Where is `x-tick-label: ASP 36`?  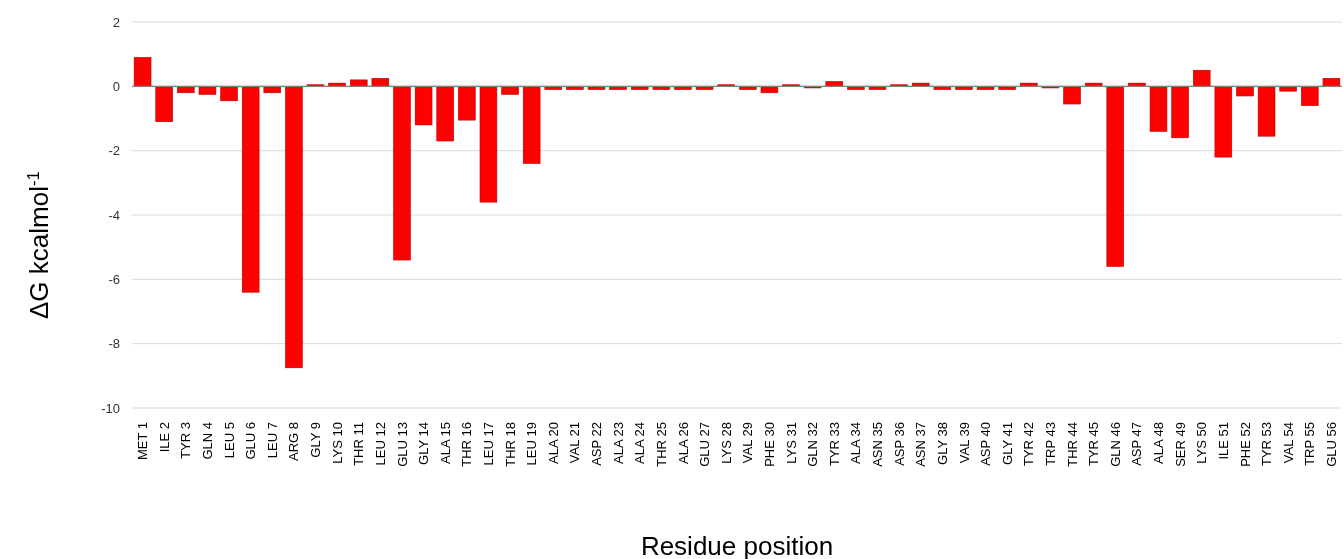
x-tick-label: ASP 36 is located at coordinates (899, 444).